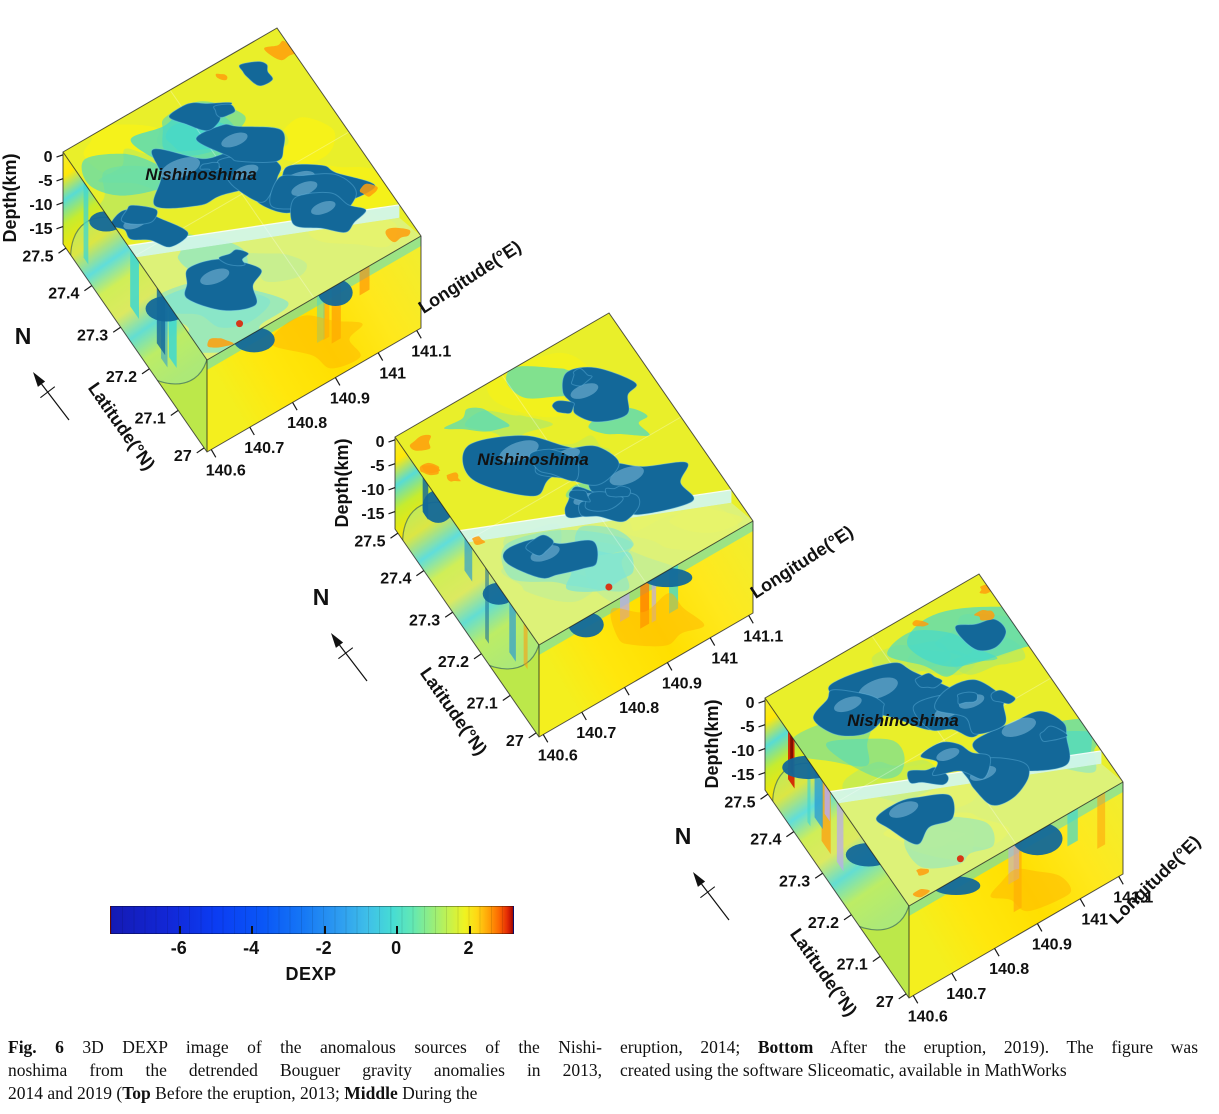 The image size is (1219, 1114). What do you see at coordinates (178, 948) in the screenshot?
I see `colorbar-tick-label: -6` at bounding box center [178, 948].